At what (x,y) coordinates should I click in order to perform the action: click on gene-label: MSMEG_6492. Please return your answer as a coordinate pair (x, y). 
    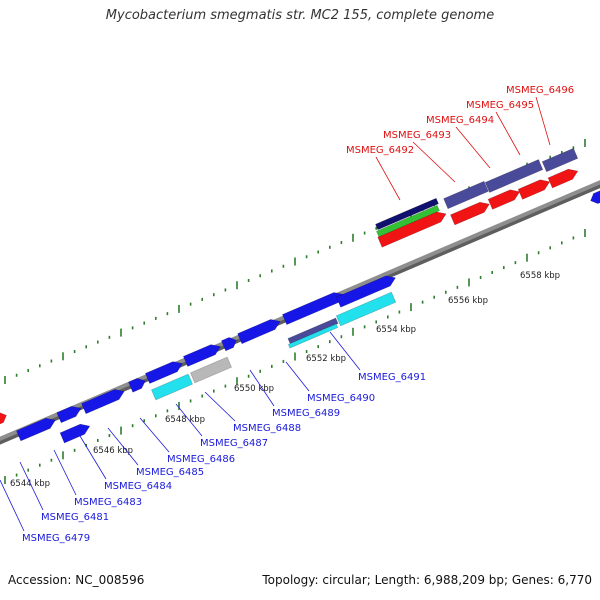
    Looking at the image, I should click on (380, 150).